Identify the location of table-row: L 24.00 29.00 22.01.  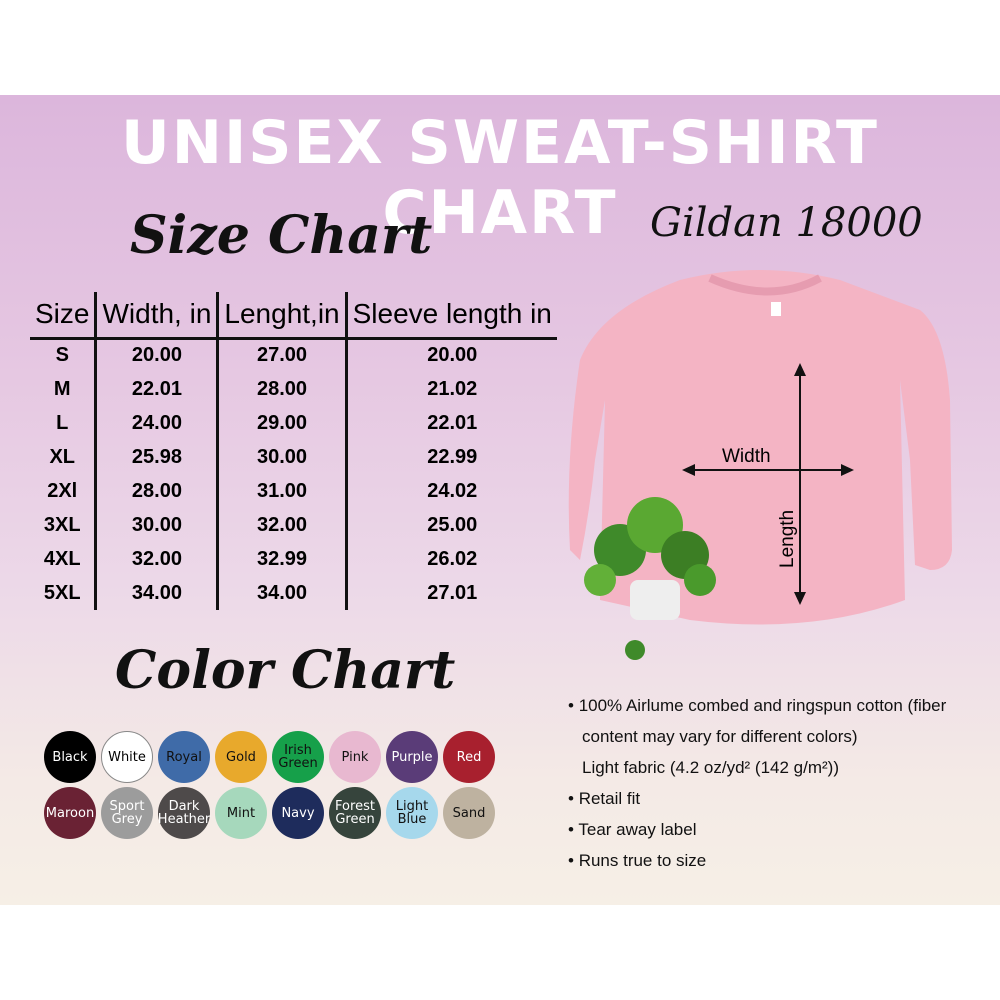
(293, 423).